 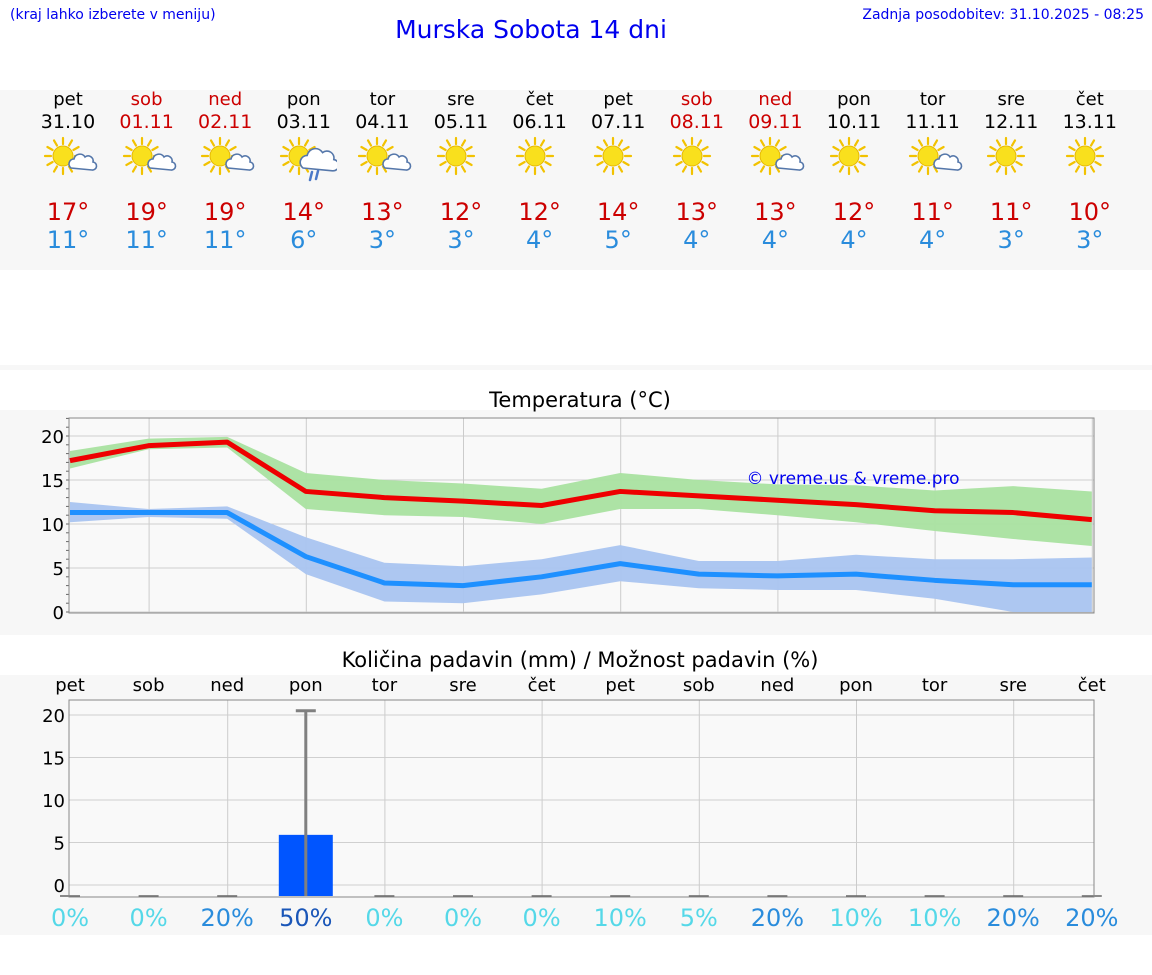 What do you see at coordinates (382, 111) in the screenshot?
I see `day-header: tor 04.11` at bounding box center [382, 111].